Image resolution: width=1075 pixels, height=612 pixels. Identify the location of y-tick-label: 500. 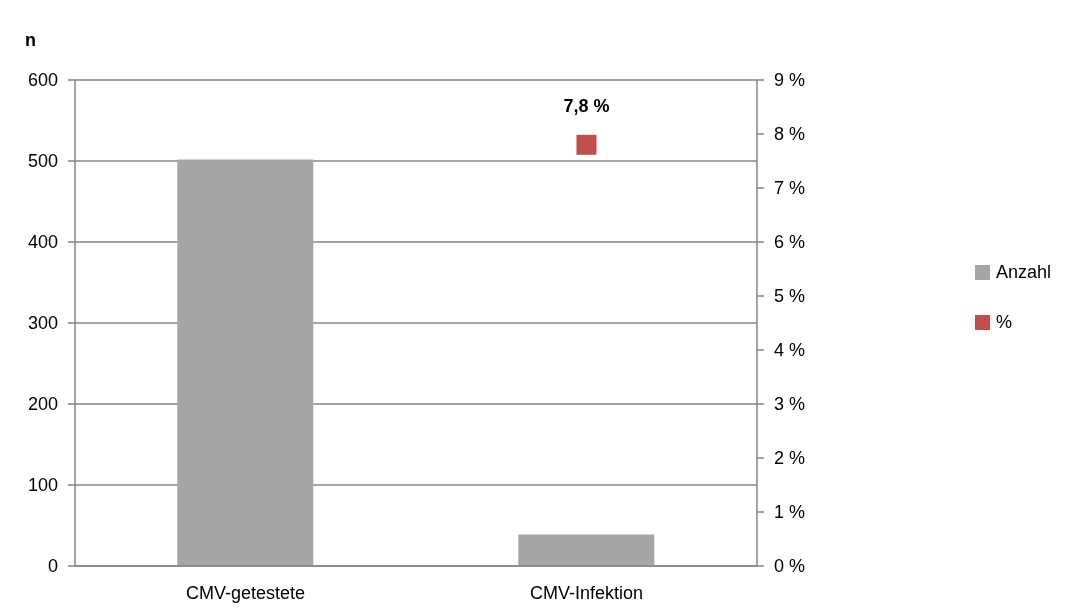
(42, 161).